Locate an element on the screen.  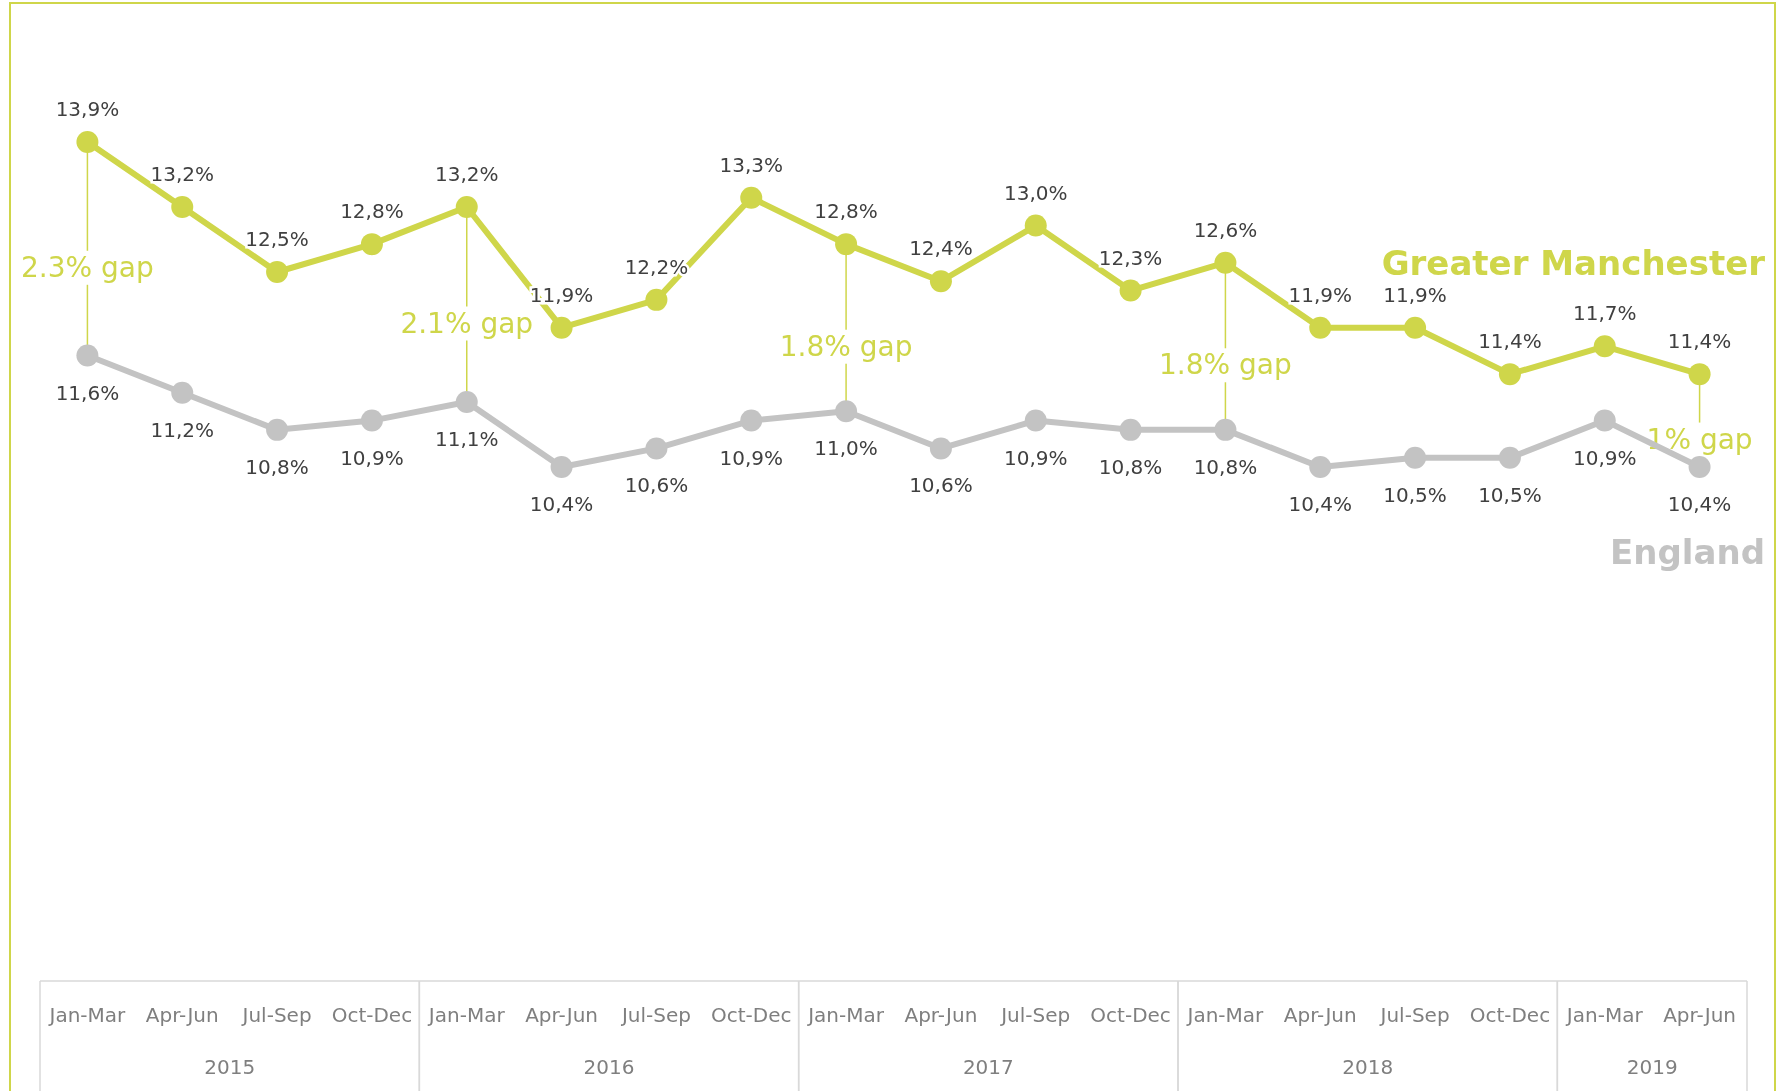
data-label: 11,6% is located at coordinates (87, 392).